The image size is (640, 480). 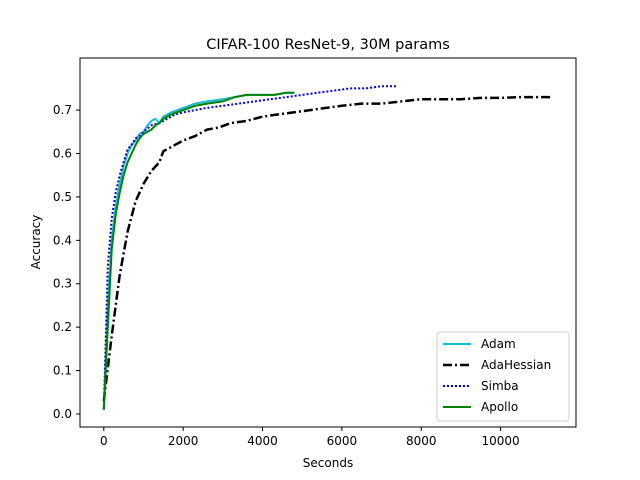 I want to click on x-tick-label: 4000, so click(x=262, y=441).